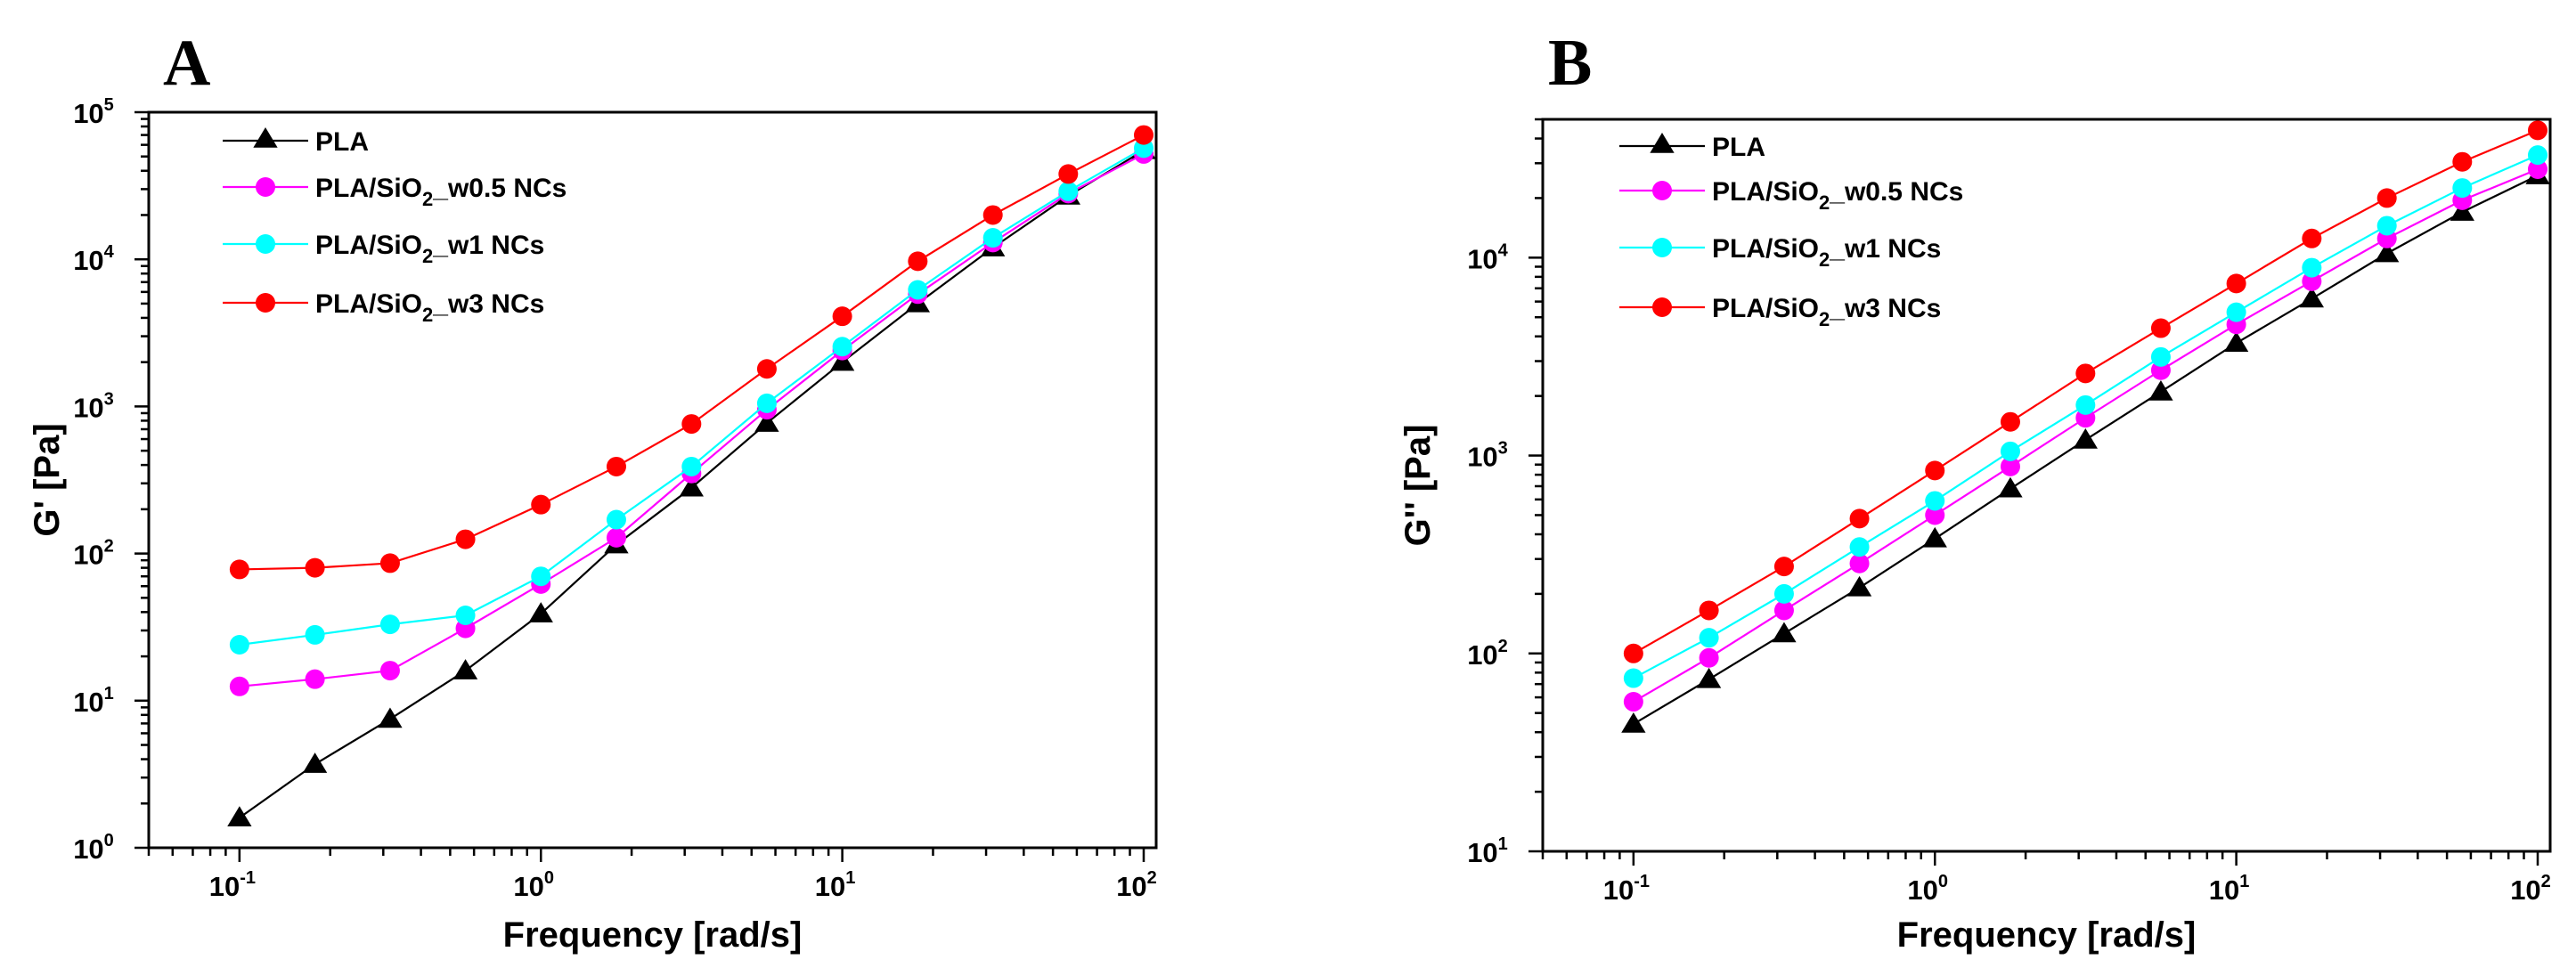 The image size is (2576, 976). I want to click on legend-label: PLA/SiO2_w3 NCs, so click(429, 307).